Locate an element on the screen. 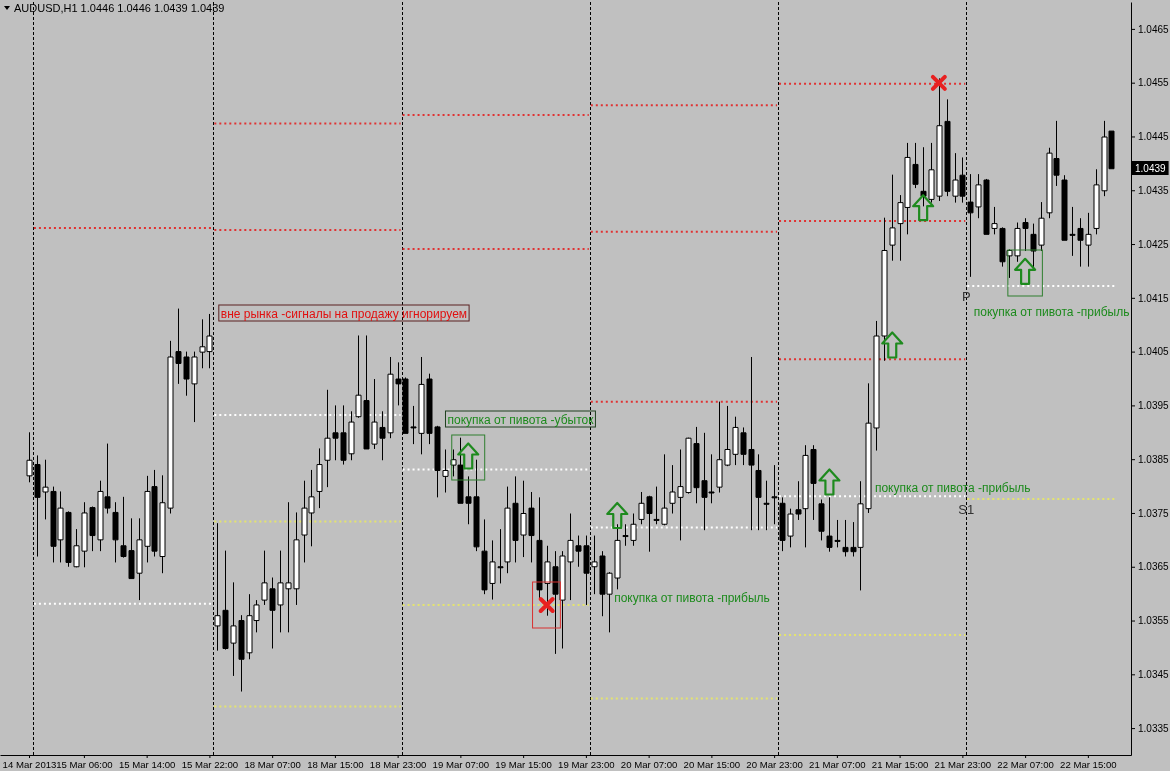 The height and width of the screenshot is (771, 1170). y-tick-label: 1.0435 is located at coordinates (1154, 190).